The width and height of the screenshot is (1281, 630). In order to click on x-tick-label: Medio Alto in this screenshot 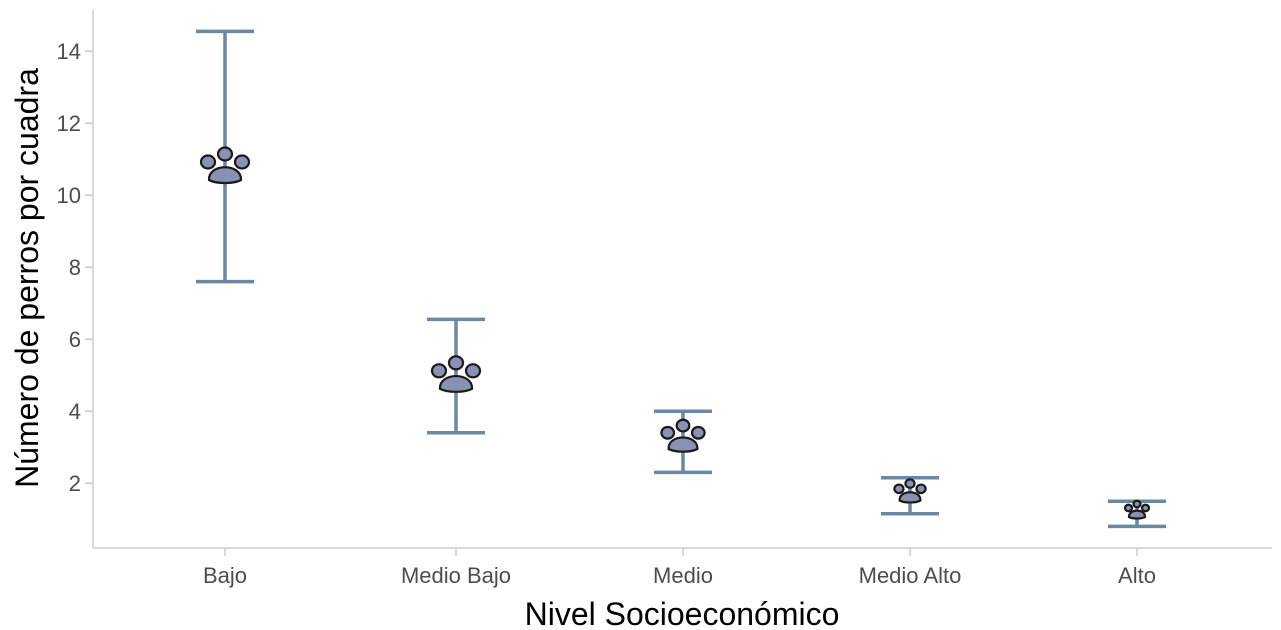, I will do `click(910, 575)`.